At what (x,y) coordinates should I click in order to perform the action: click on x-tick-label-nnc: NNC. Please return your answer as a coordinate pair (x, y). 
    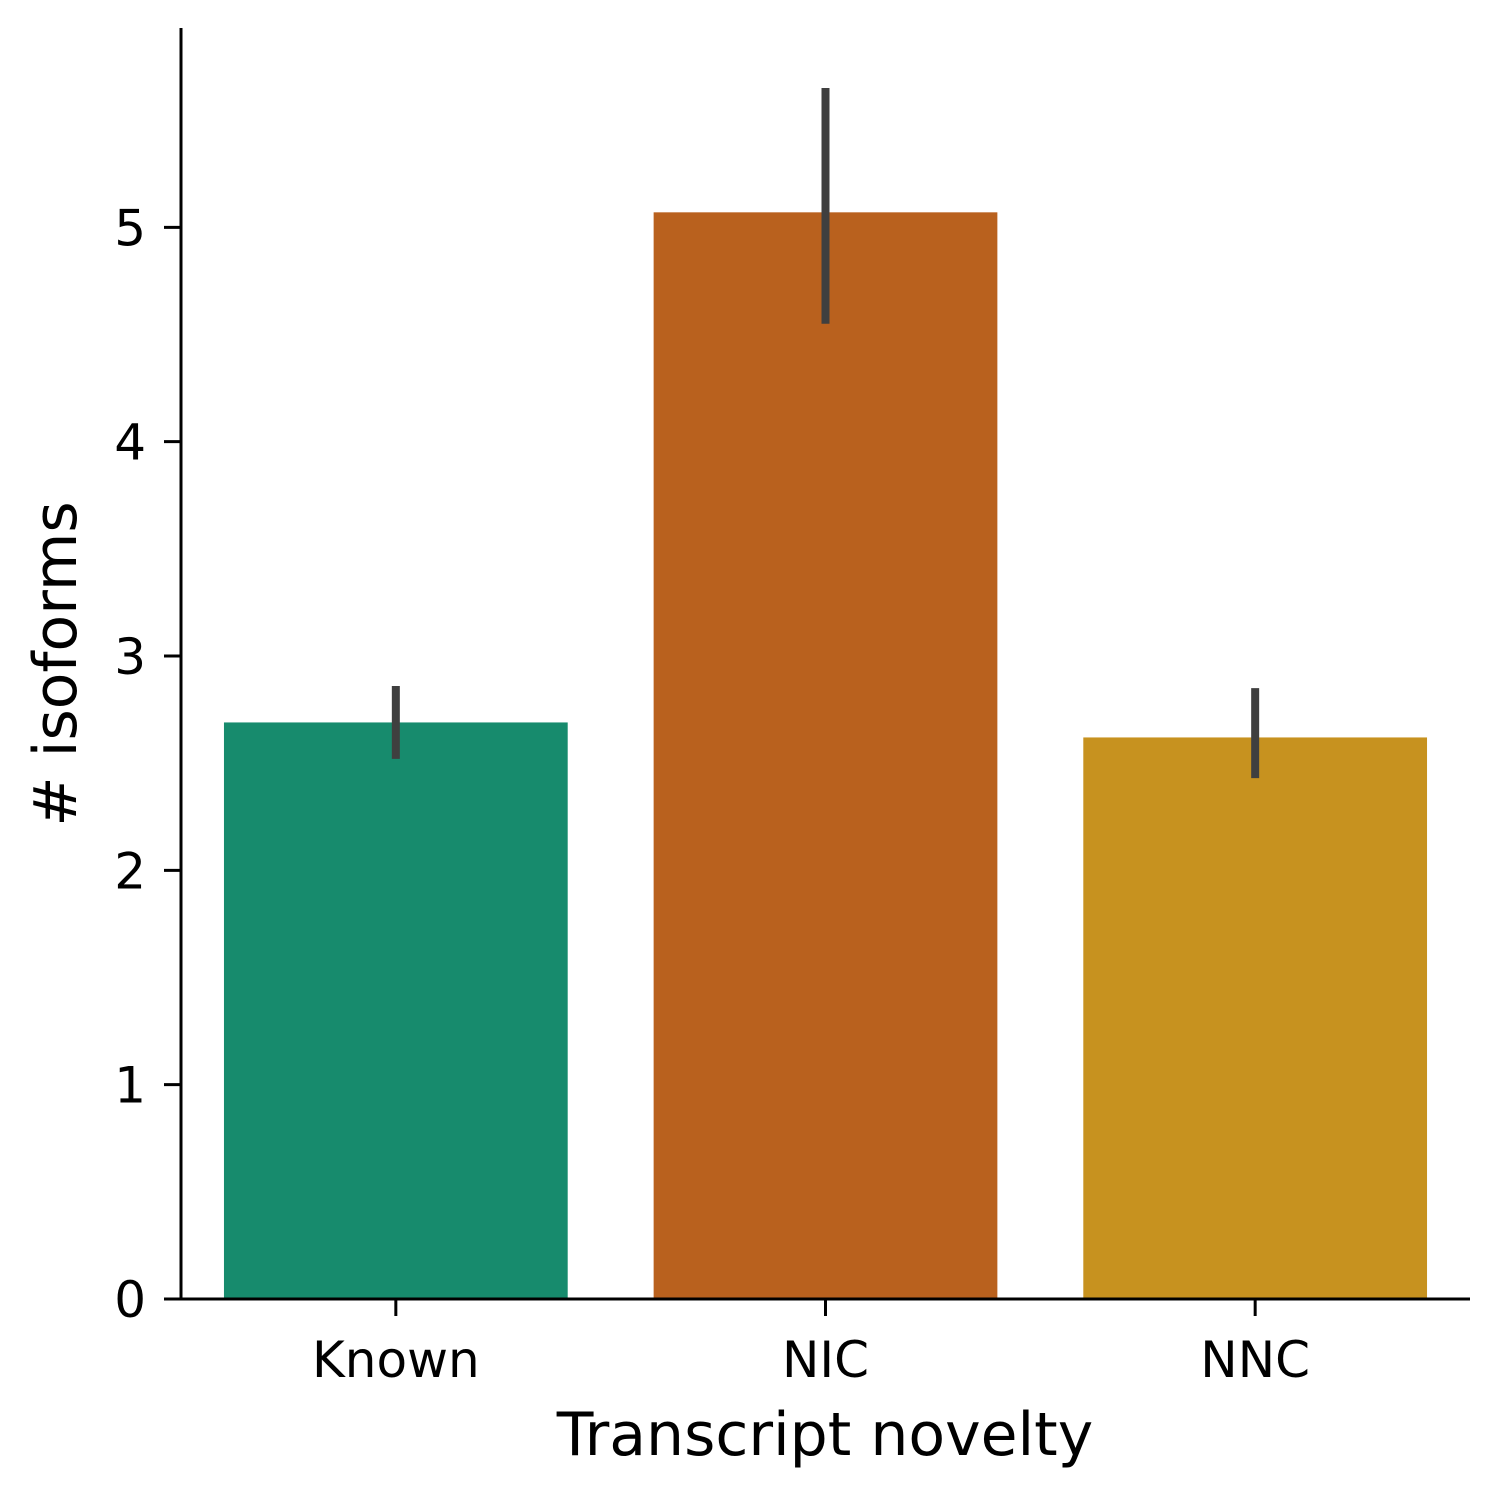
    Looking at the image, I should click on (1255, 1360).